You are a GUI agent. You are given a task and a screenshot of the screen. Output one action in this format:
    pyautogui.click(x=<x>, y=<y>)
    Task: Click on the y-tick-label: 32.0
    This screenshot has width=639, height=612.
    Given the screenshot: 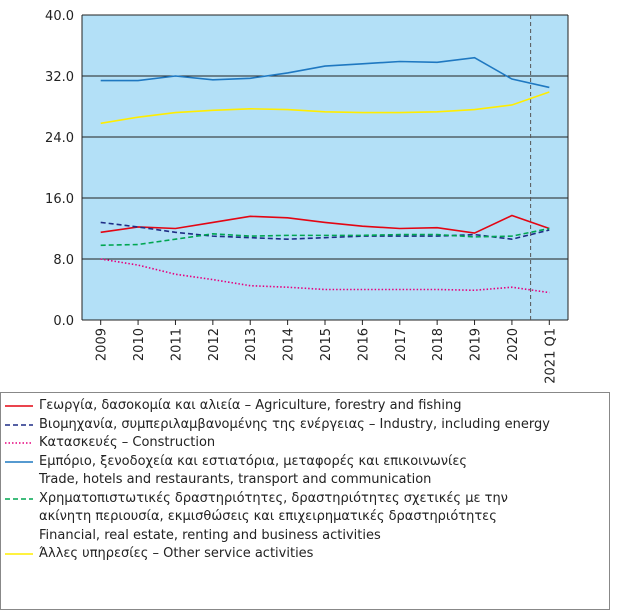 What is the action you would take?
    pyautogui.click(x=59, y=77)
    